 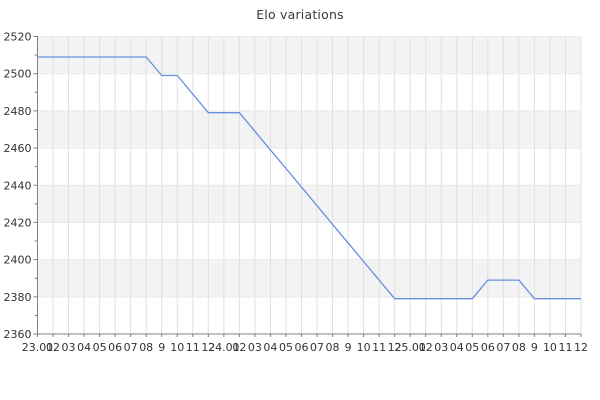 What do you see at coordinates (300, 14) in the screenshot?
I see `chart-title: Elo variations` at bounding box center [300, 14].